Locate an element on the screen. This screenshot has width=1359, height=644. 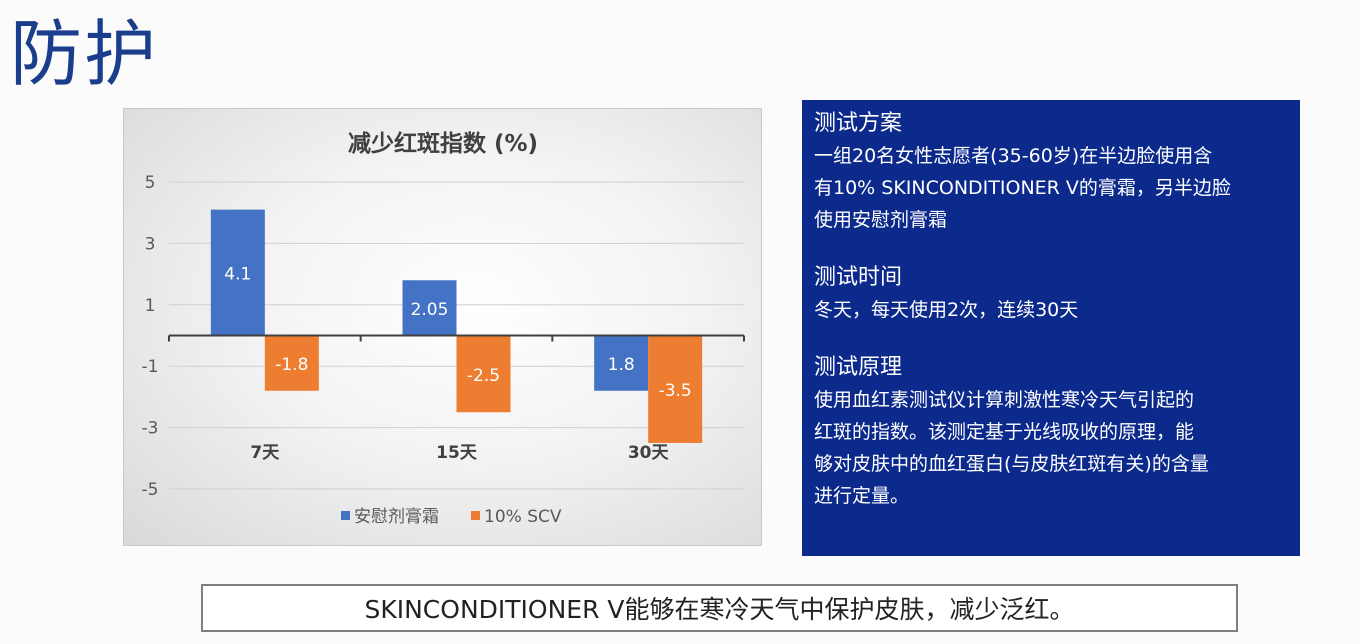
section-title: 测试原理 is located at coordinates (858, 367).